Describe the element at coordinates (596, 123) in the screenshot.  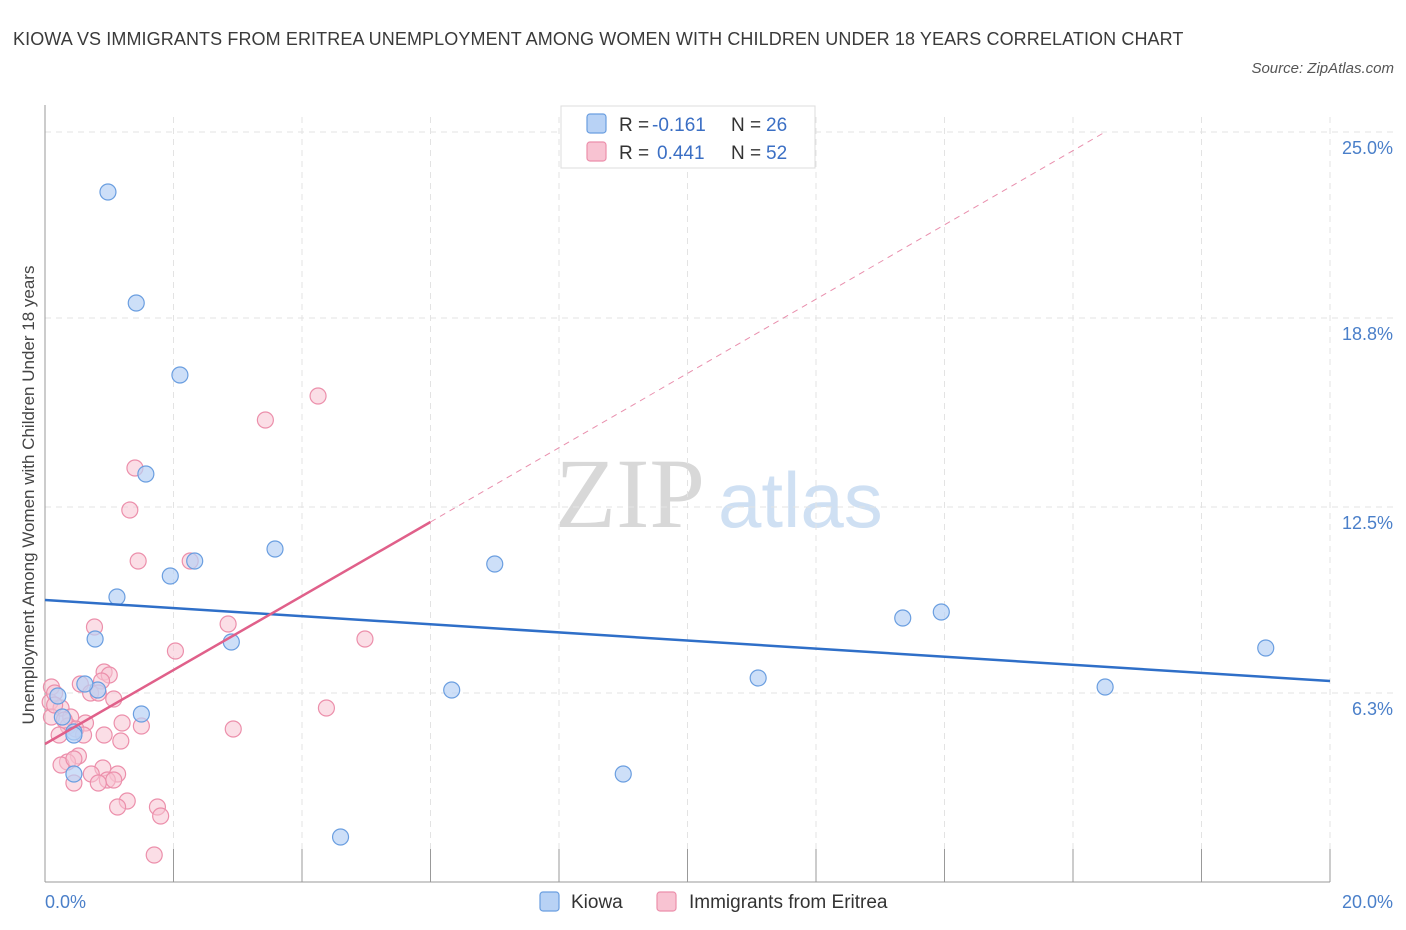
I see `legend-swatch-kiowa` at that location.